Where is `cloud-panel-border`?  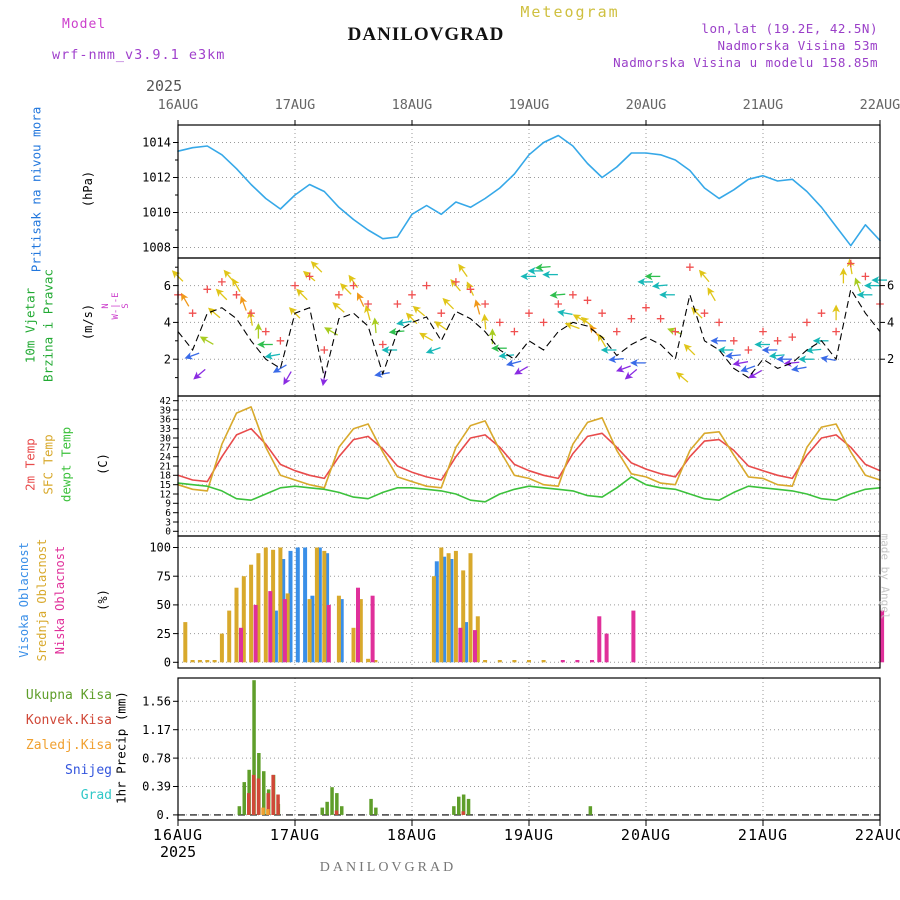 cloud-panel-border is located at coordinates (529, 602).